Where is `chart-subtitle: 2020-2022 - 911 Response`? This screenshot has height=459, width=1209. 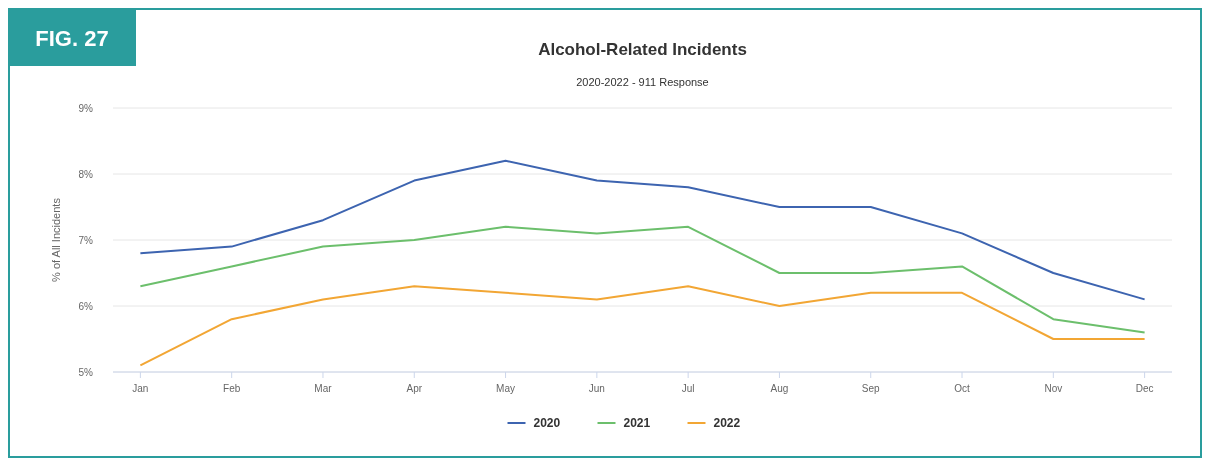 chart-subtitle: 2020-2022 - 911 Response is located at coordinates (642, 82).